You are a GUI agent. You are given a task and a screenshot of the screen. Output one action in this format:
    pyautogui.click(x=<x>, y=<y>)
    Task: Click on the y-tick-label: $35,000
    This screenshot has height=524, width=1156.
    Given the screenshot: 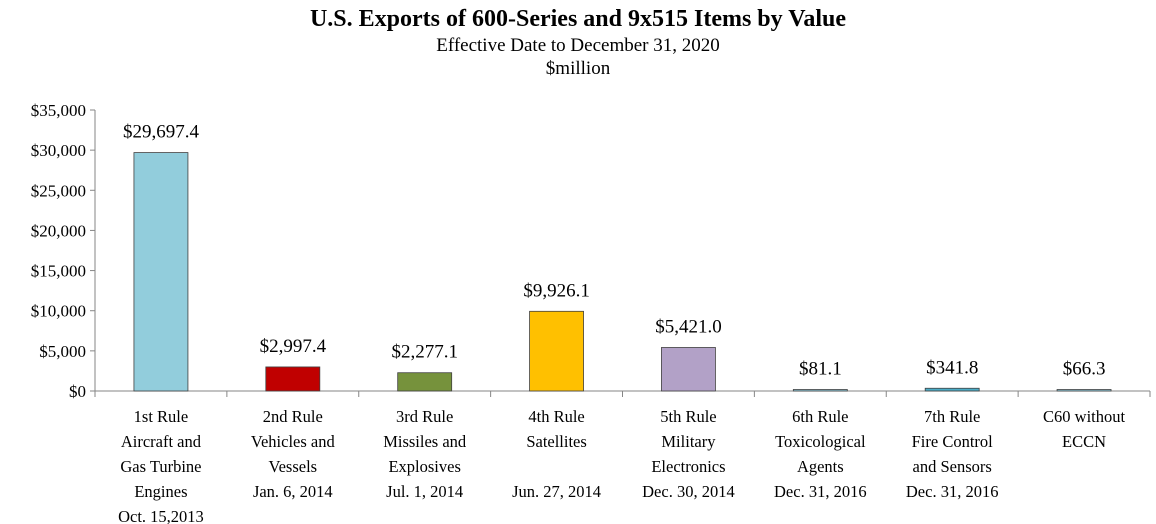 What is the action you would take?
    pyautogui.click(x=58, y=110)
    